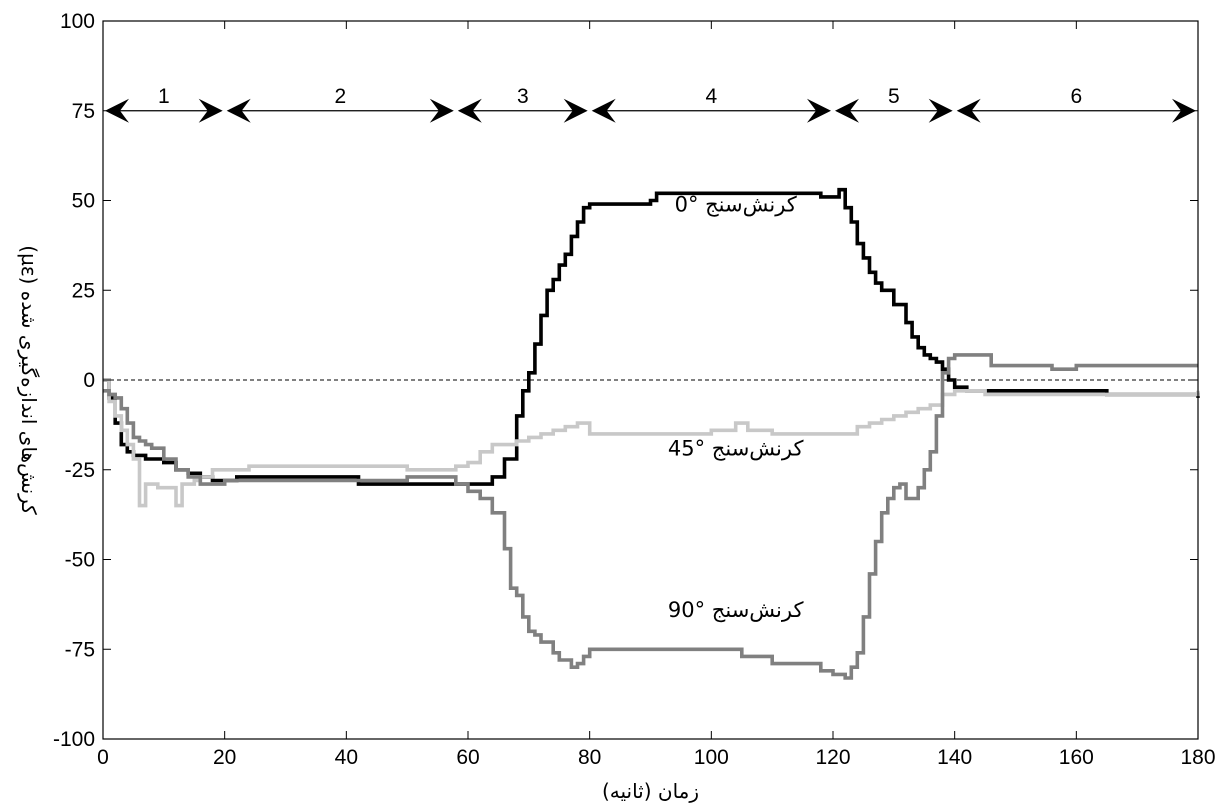 Image resolution: width=1222 pixels, height=808 pixels. What do you see at coordinates (650, 791) in the screenshot?
I see `x-axis-title: زمان (ثانیه)` at bounding box center [650, 791].